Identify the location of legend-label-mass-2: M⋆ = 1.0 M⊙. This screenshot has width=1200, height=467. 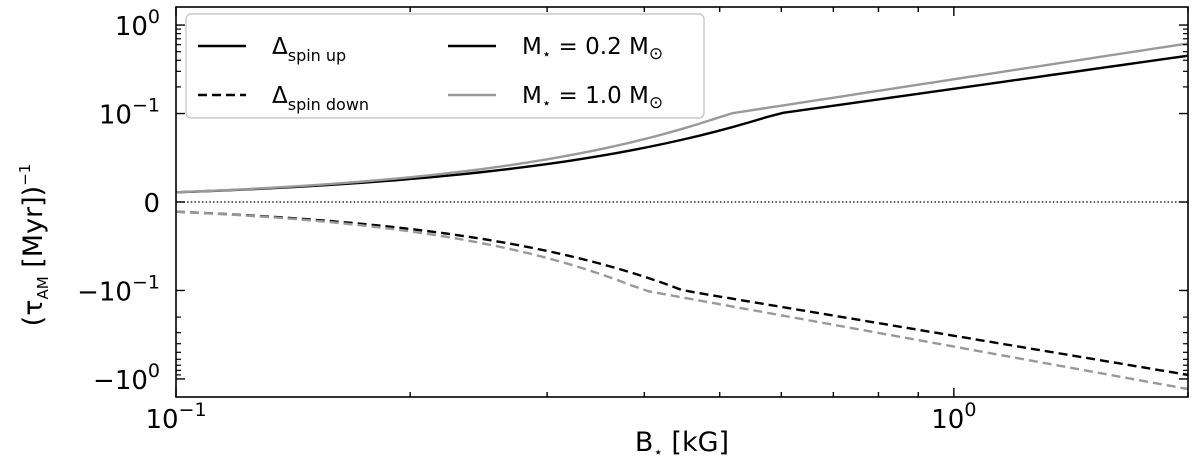
(592, 98).